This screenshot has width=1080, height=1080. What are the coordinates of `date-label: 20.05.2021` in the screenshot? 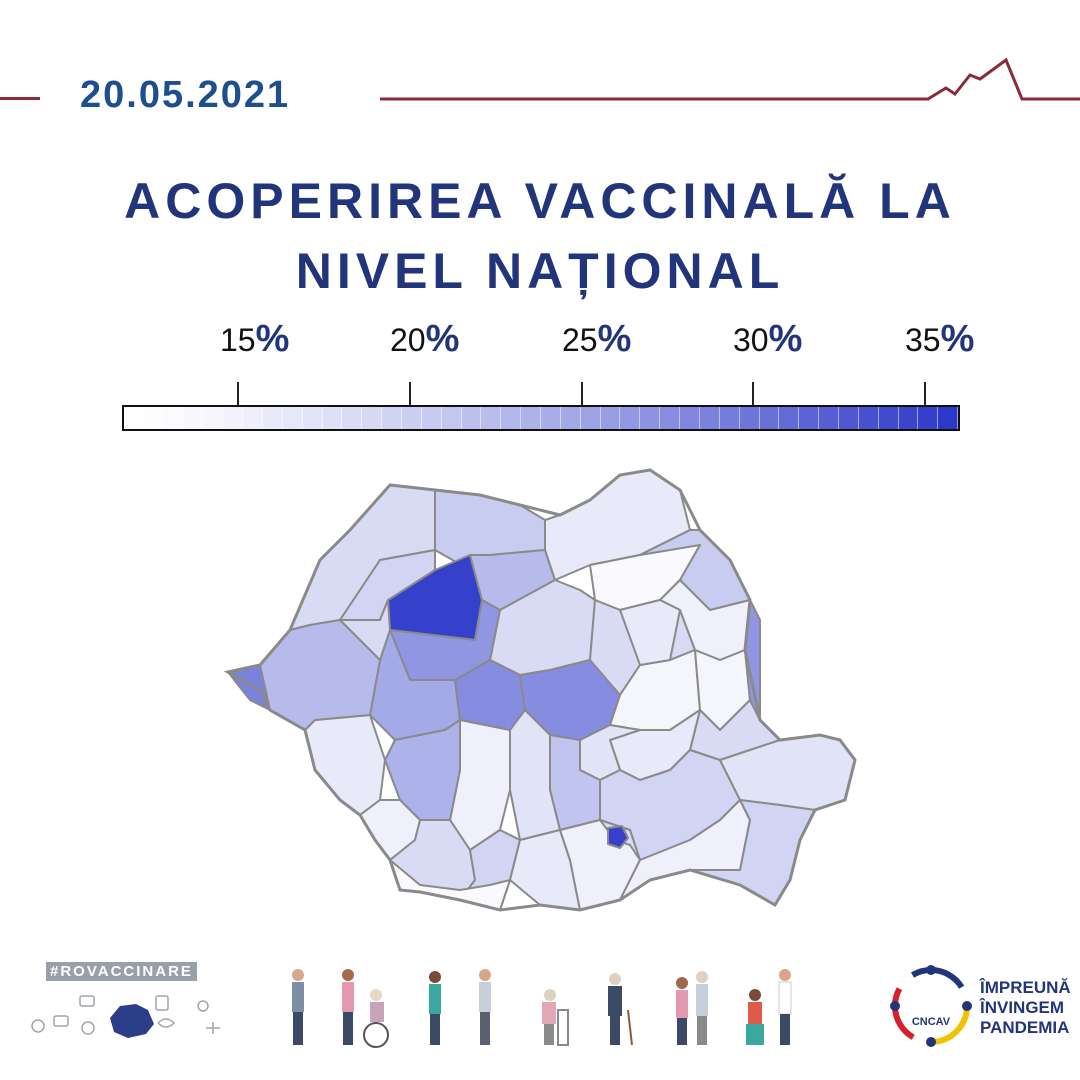 It's located at (185, 95).